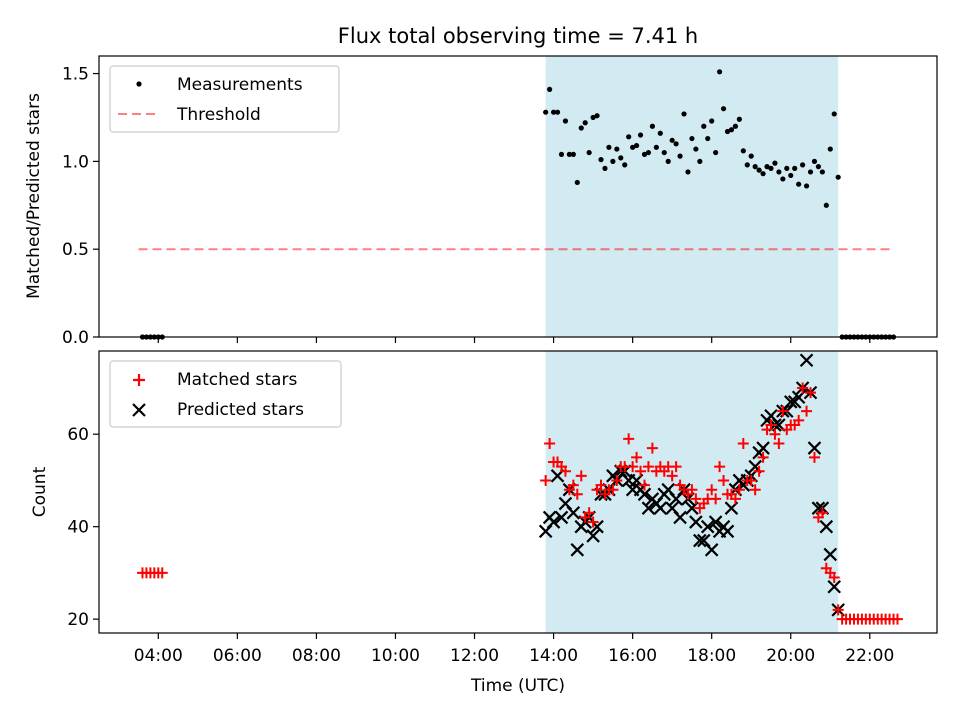  Describe the element at coordinates (139, 410) in the screenshot. I see `legend-predicted-marker` at that location.